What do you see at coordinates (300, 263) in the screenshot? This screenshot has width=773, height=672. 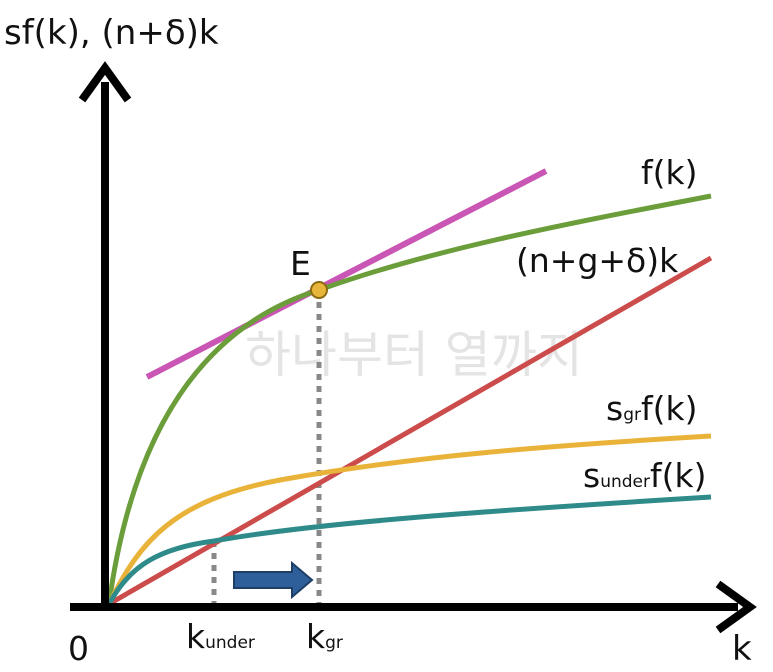 I see `point-e-label: E` at bounding box center [300, 263].